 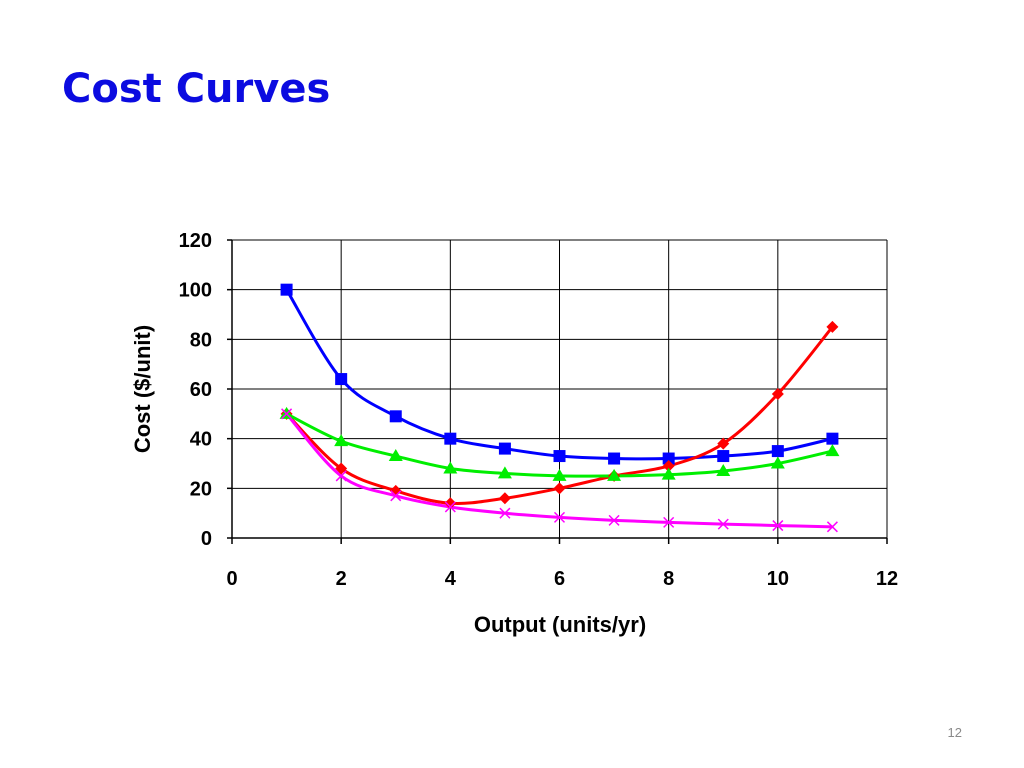 What do you see at coordinates (887, 579) in the screenshot?
I see `x-tick-label: 12` at bounding box center [887, 579].